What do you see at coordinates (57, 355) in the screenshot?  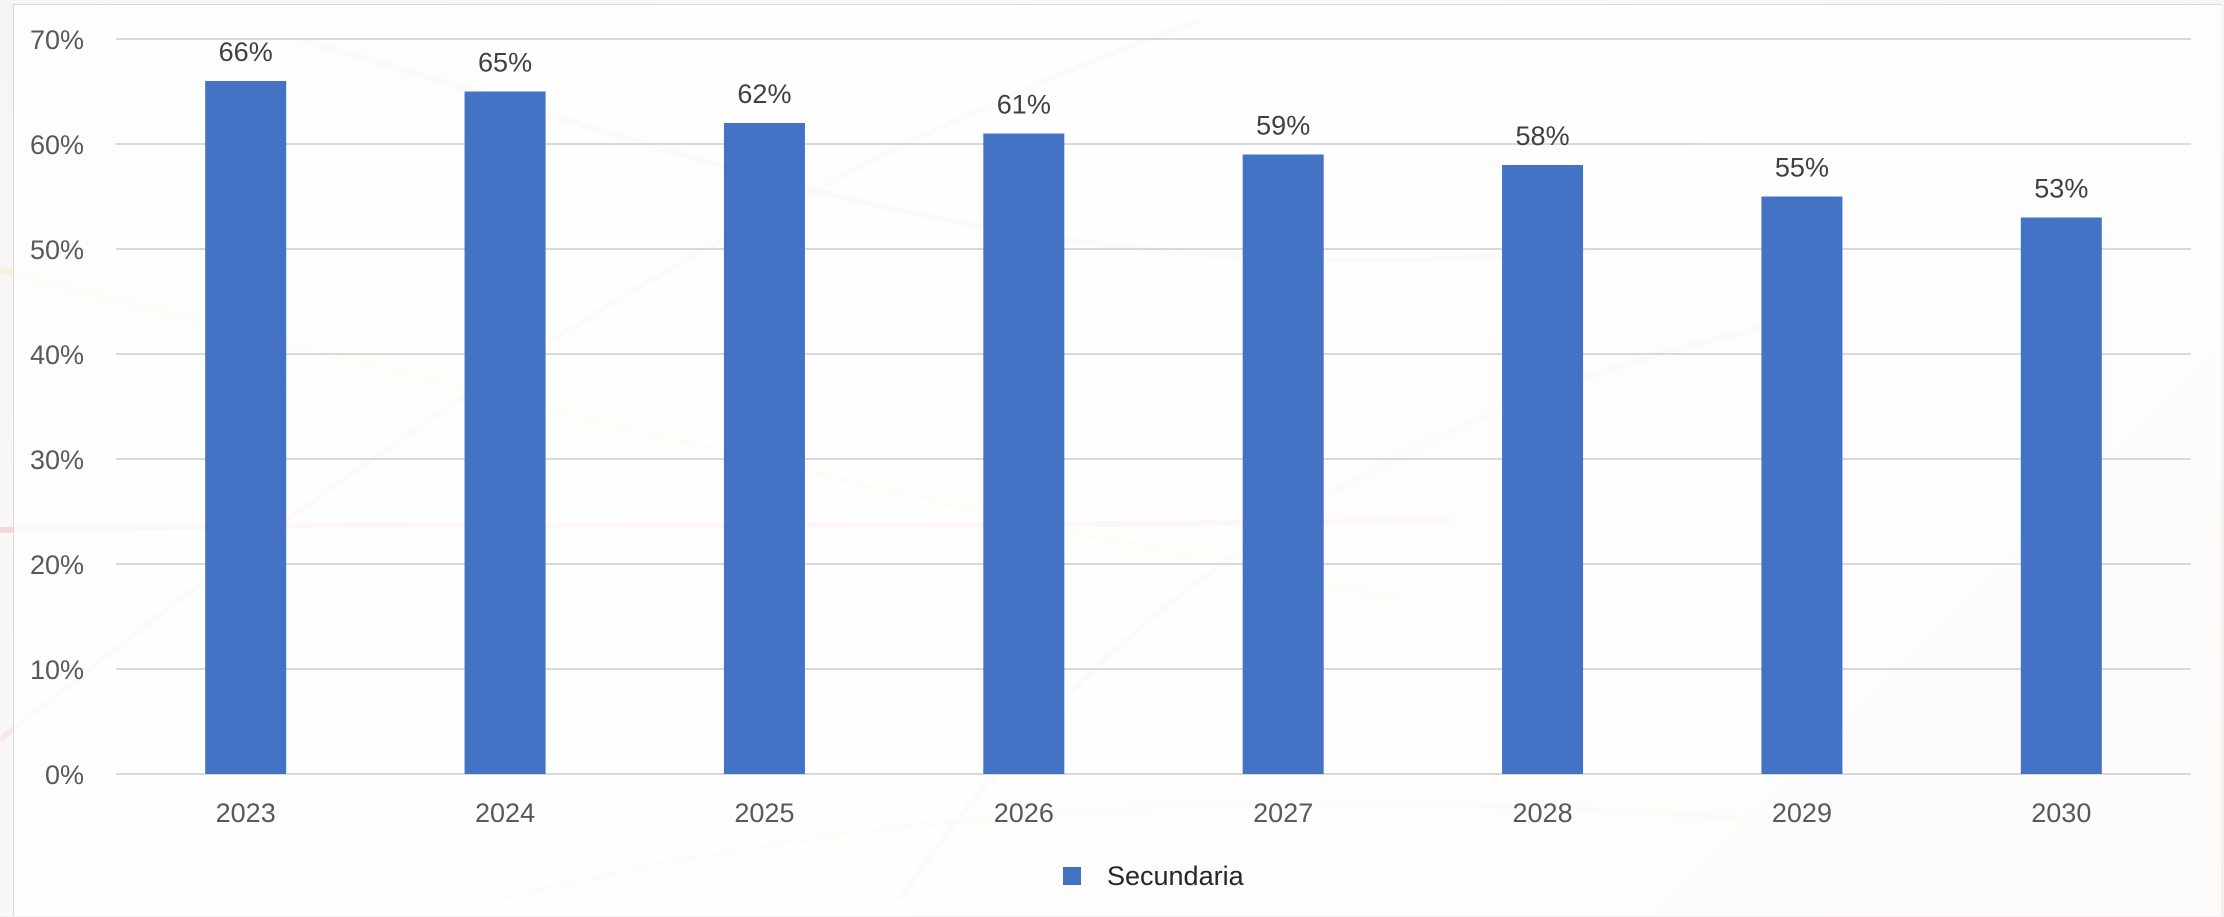 I see `y-tick-label: 40%` at bounding box center [57, 355].